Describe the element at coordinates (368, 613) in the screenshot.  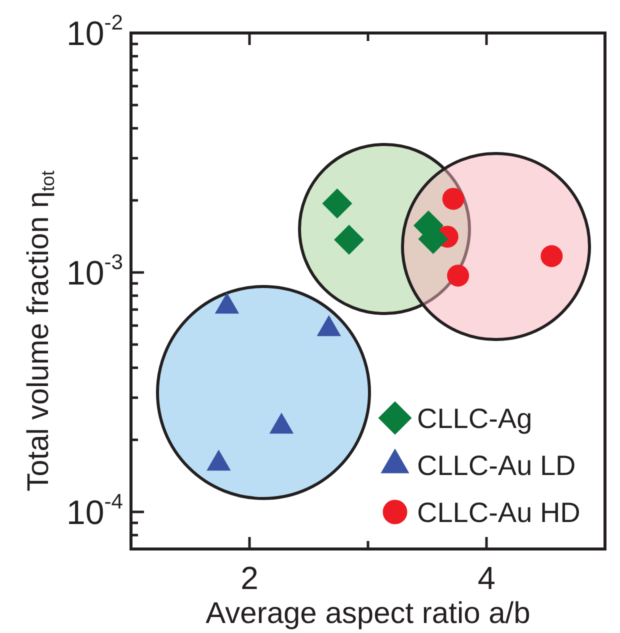
I see `x-axis-title: Average aspect ratio a/b` at that location.